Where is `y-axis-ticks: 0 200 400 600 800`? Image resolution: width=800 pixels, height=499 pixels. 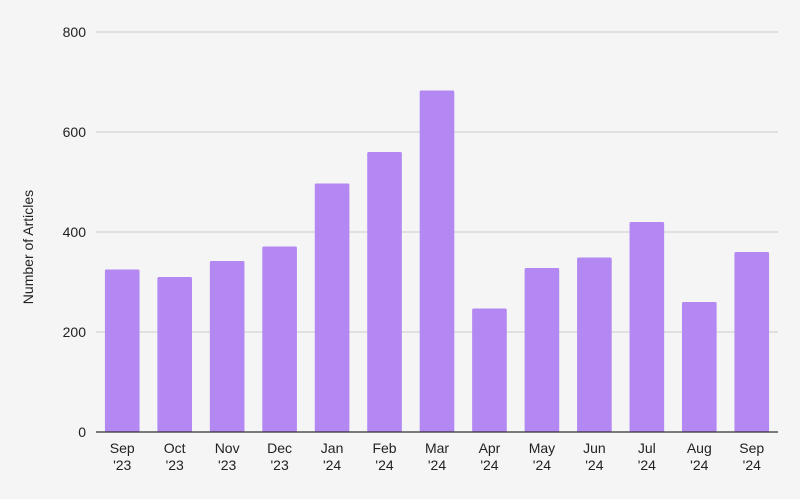 y-axis-ticks: 0 200 400 600 800 is located at coordinates (75, 232).